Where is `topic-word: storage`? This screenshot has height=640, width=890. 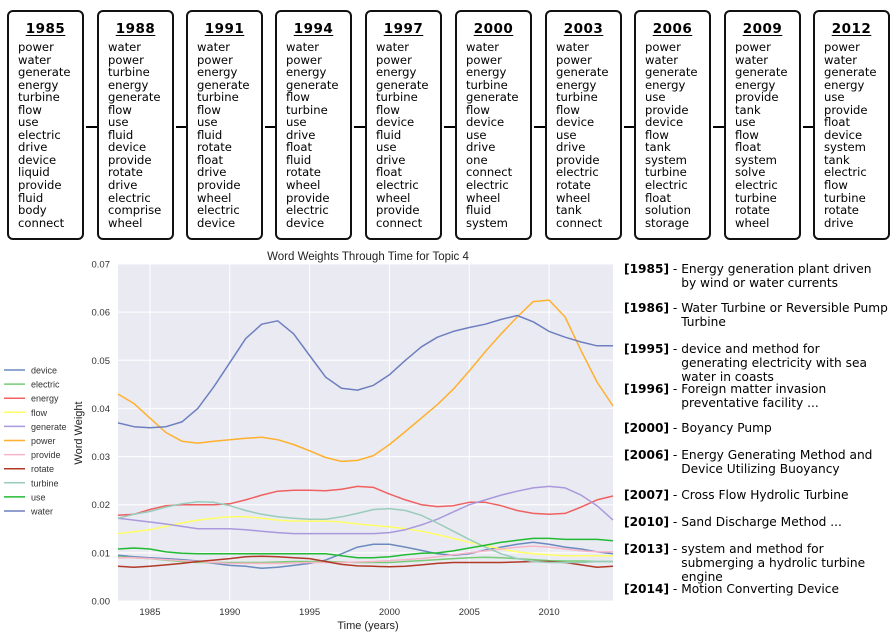
topic-word: storage is located at coordinates (667, 222).